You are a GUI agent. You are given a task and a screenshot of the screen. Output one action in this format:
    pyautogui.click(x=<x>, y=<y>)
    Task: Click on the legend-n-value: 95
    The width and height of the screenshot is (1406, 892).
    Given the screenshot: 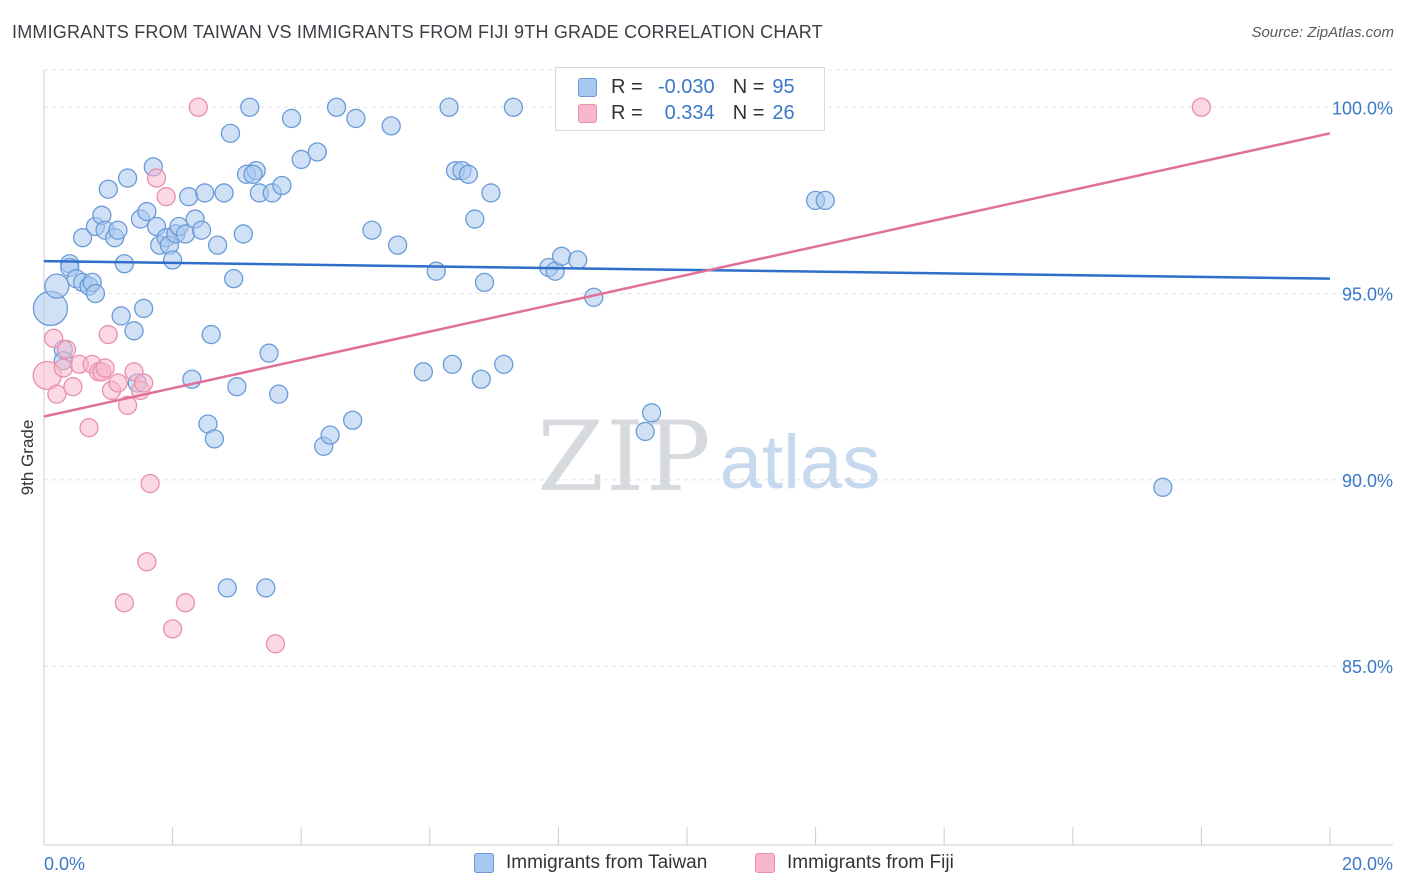 What is the action you would take?
    pyautogui.click(x=783, y=86)
    